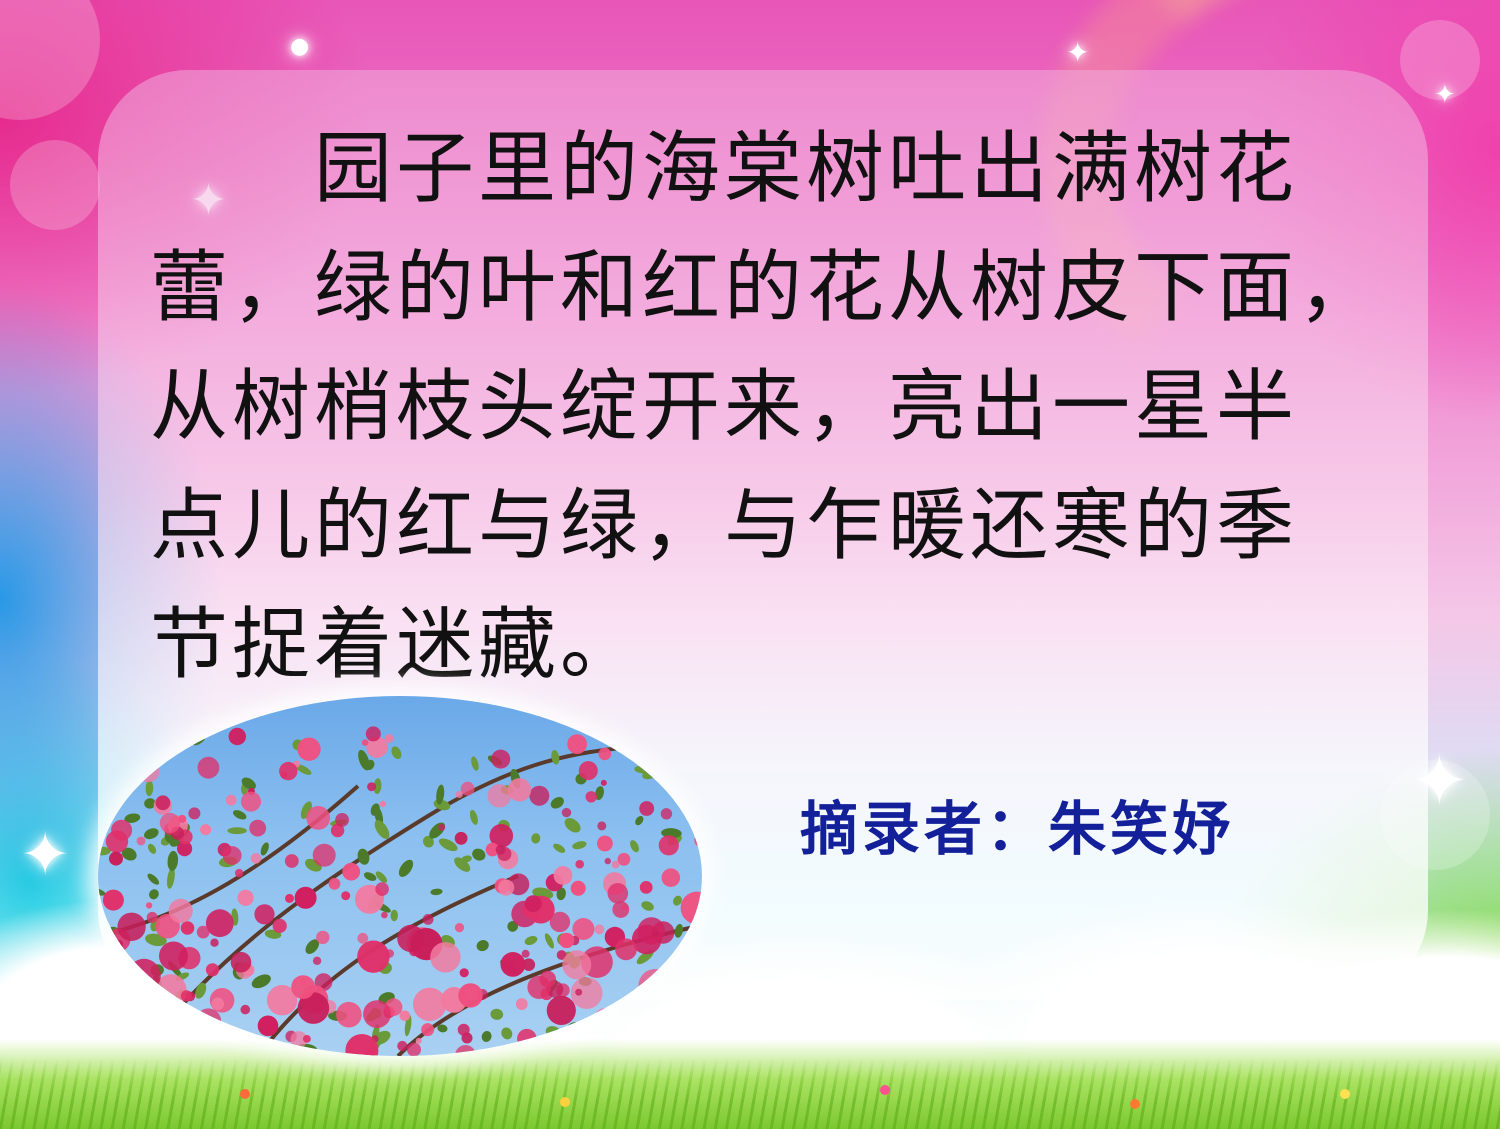 The width and height of the screenshot is (1500, 1129). Describe the element at coordinates (724, 407) in the screenshot. I see `poem-line: 从树梢枝头绽开来，亮出一星半` at that location.